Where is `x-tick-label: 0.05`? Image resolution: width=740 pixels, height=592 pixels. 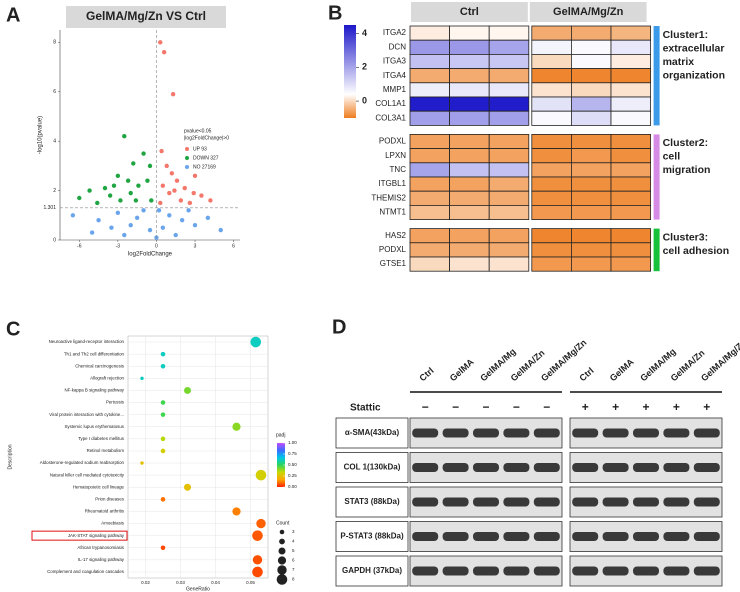 x-tick-label: 0.05 is located at coordinates (250, 582).